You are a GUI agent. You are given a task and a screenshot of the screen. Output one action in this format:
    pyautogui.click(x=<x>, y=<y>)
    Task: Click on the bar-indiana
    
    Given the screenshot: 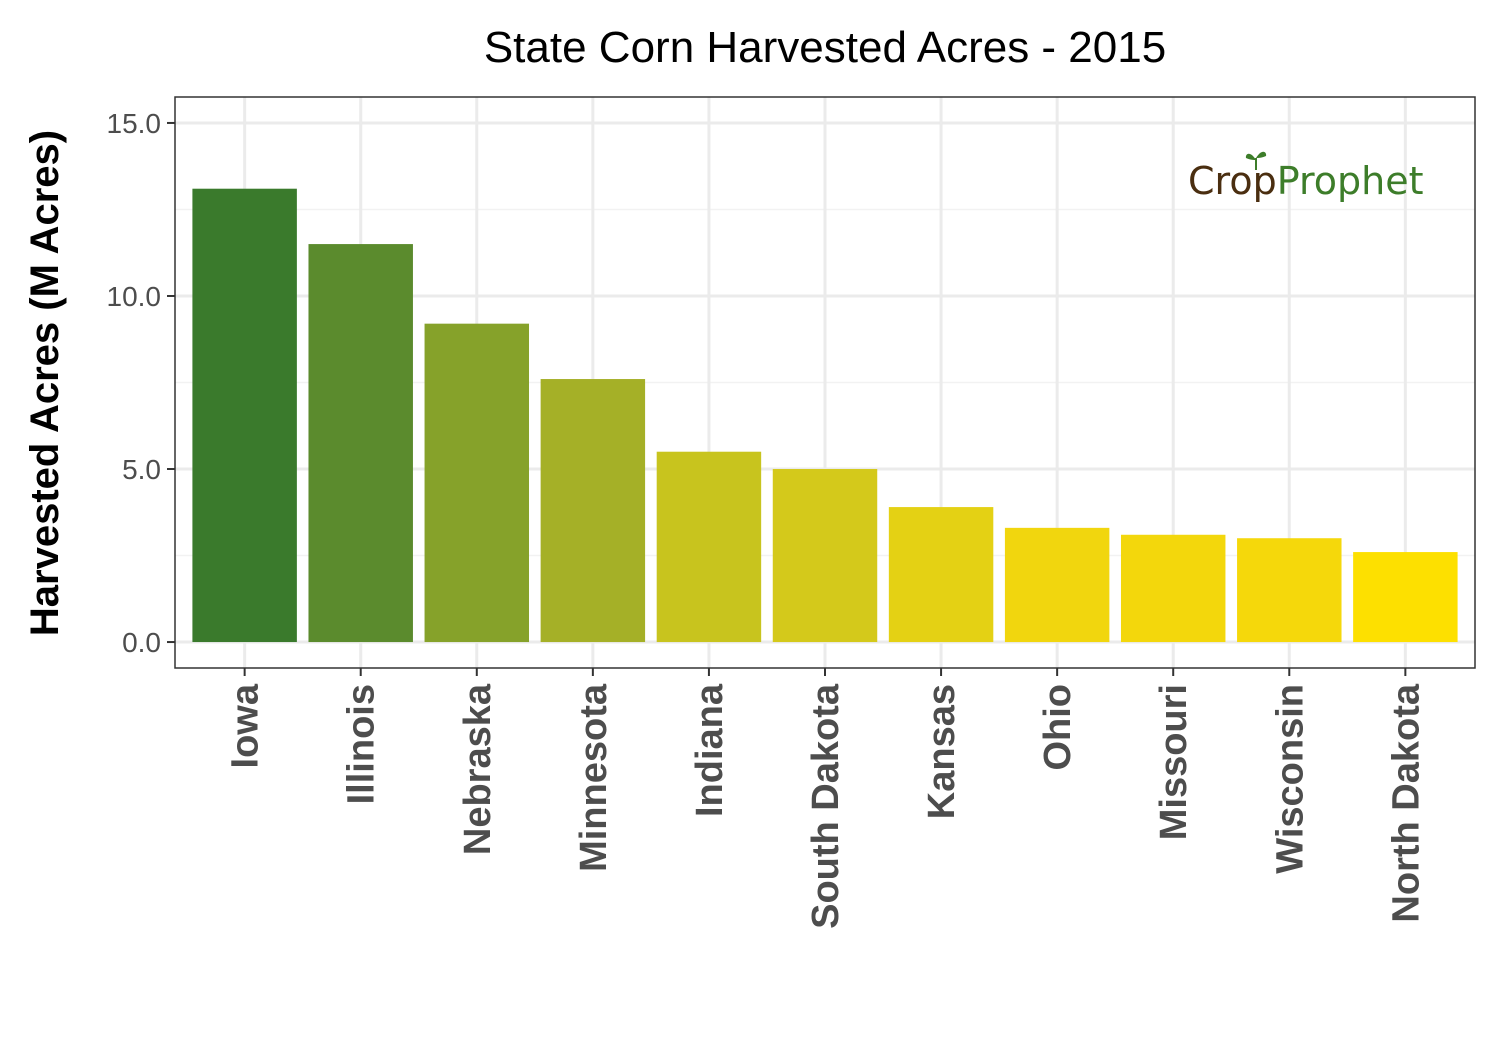 What is the action you would take?
    pyautogui.click(x=709, y=547)
    